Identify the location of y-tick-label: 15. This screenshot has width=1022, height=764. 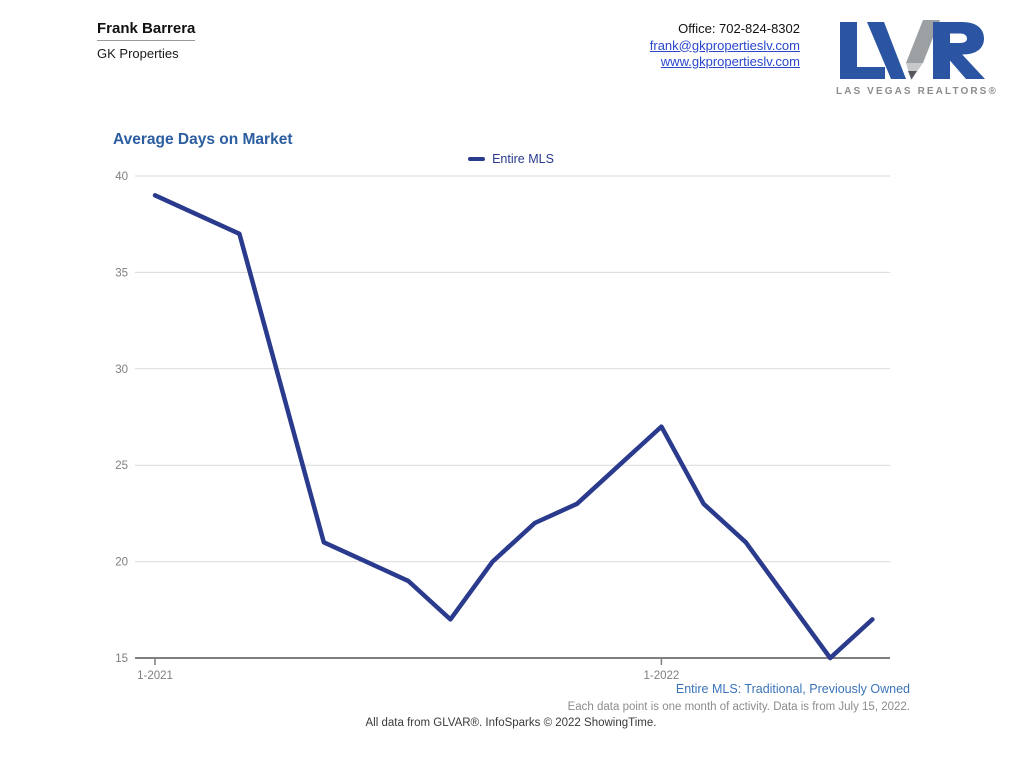
(121, 659).